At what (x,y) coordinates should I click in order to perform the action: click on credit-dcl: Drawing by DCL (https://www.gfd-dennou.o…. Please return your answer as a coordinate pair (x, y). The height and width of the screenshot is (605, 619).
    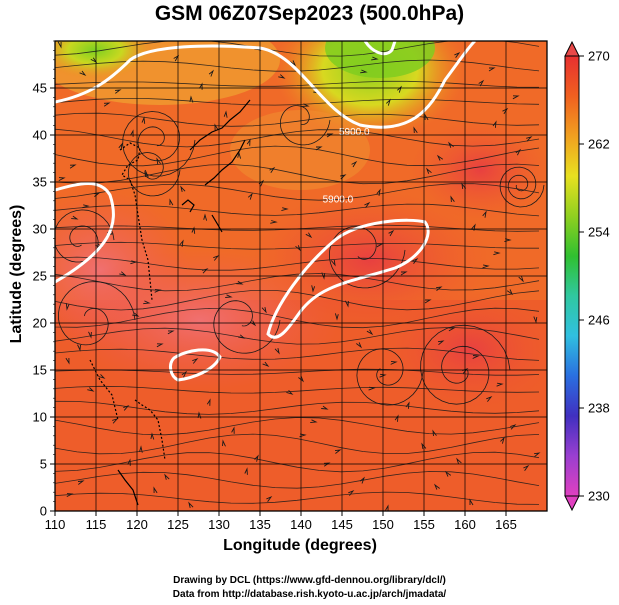
    Looking at the image, I should click on (309, 580).